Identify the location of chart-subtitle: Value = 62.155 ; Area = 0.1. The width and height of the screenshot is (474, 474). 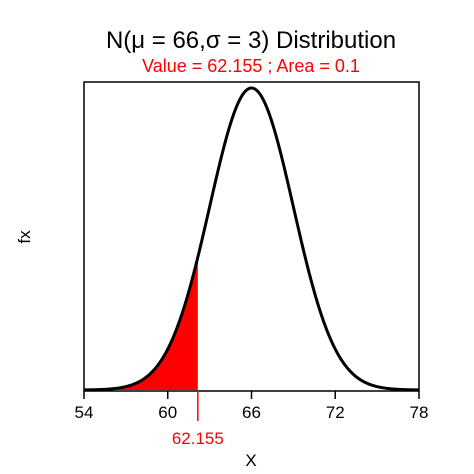
(251, 66).